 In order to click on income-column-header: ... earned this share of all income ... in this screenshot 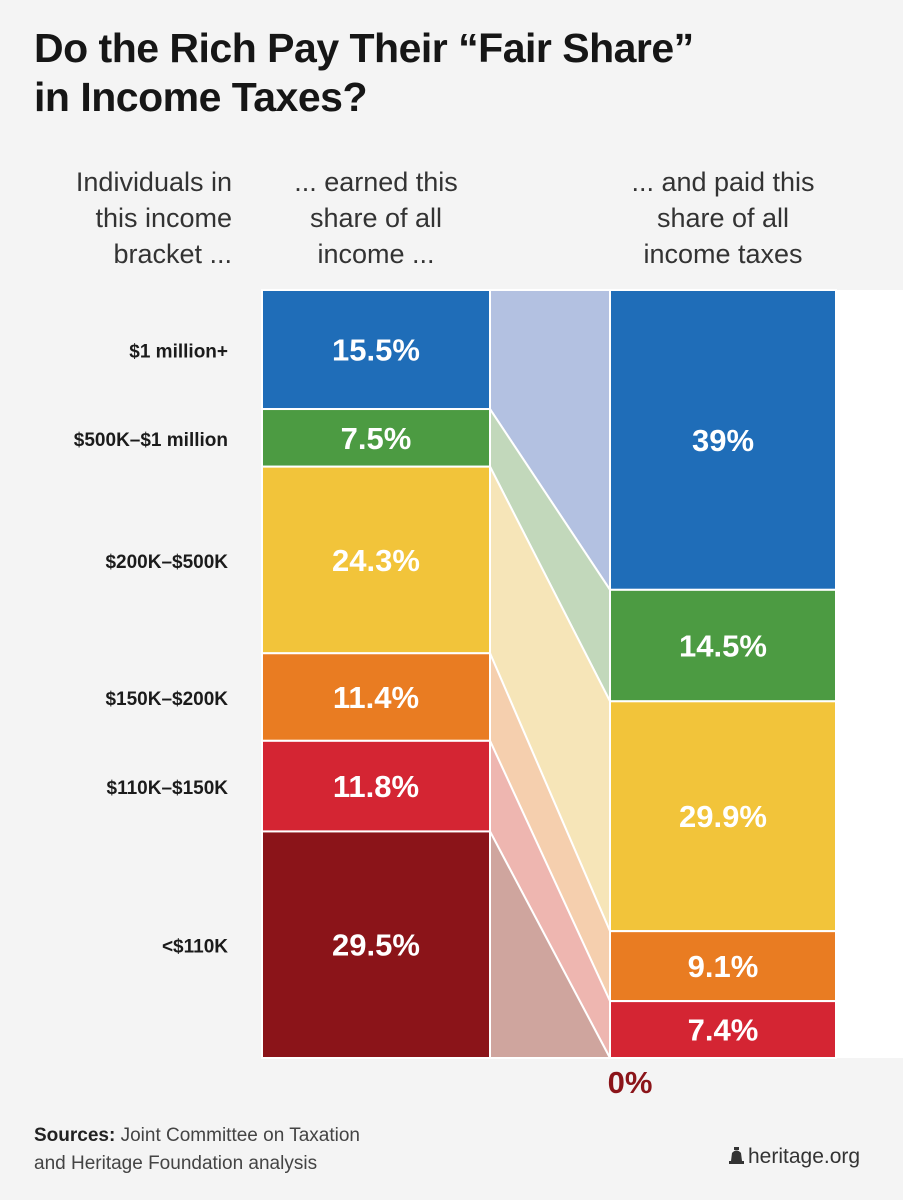, I will do `click(376, 218)`.